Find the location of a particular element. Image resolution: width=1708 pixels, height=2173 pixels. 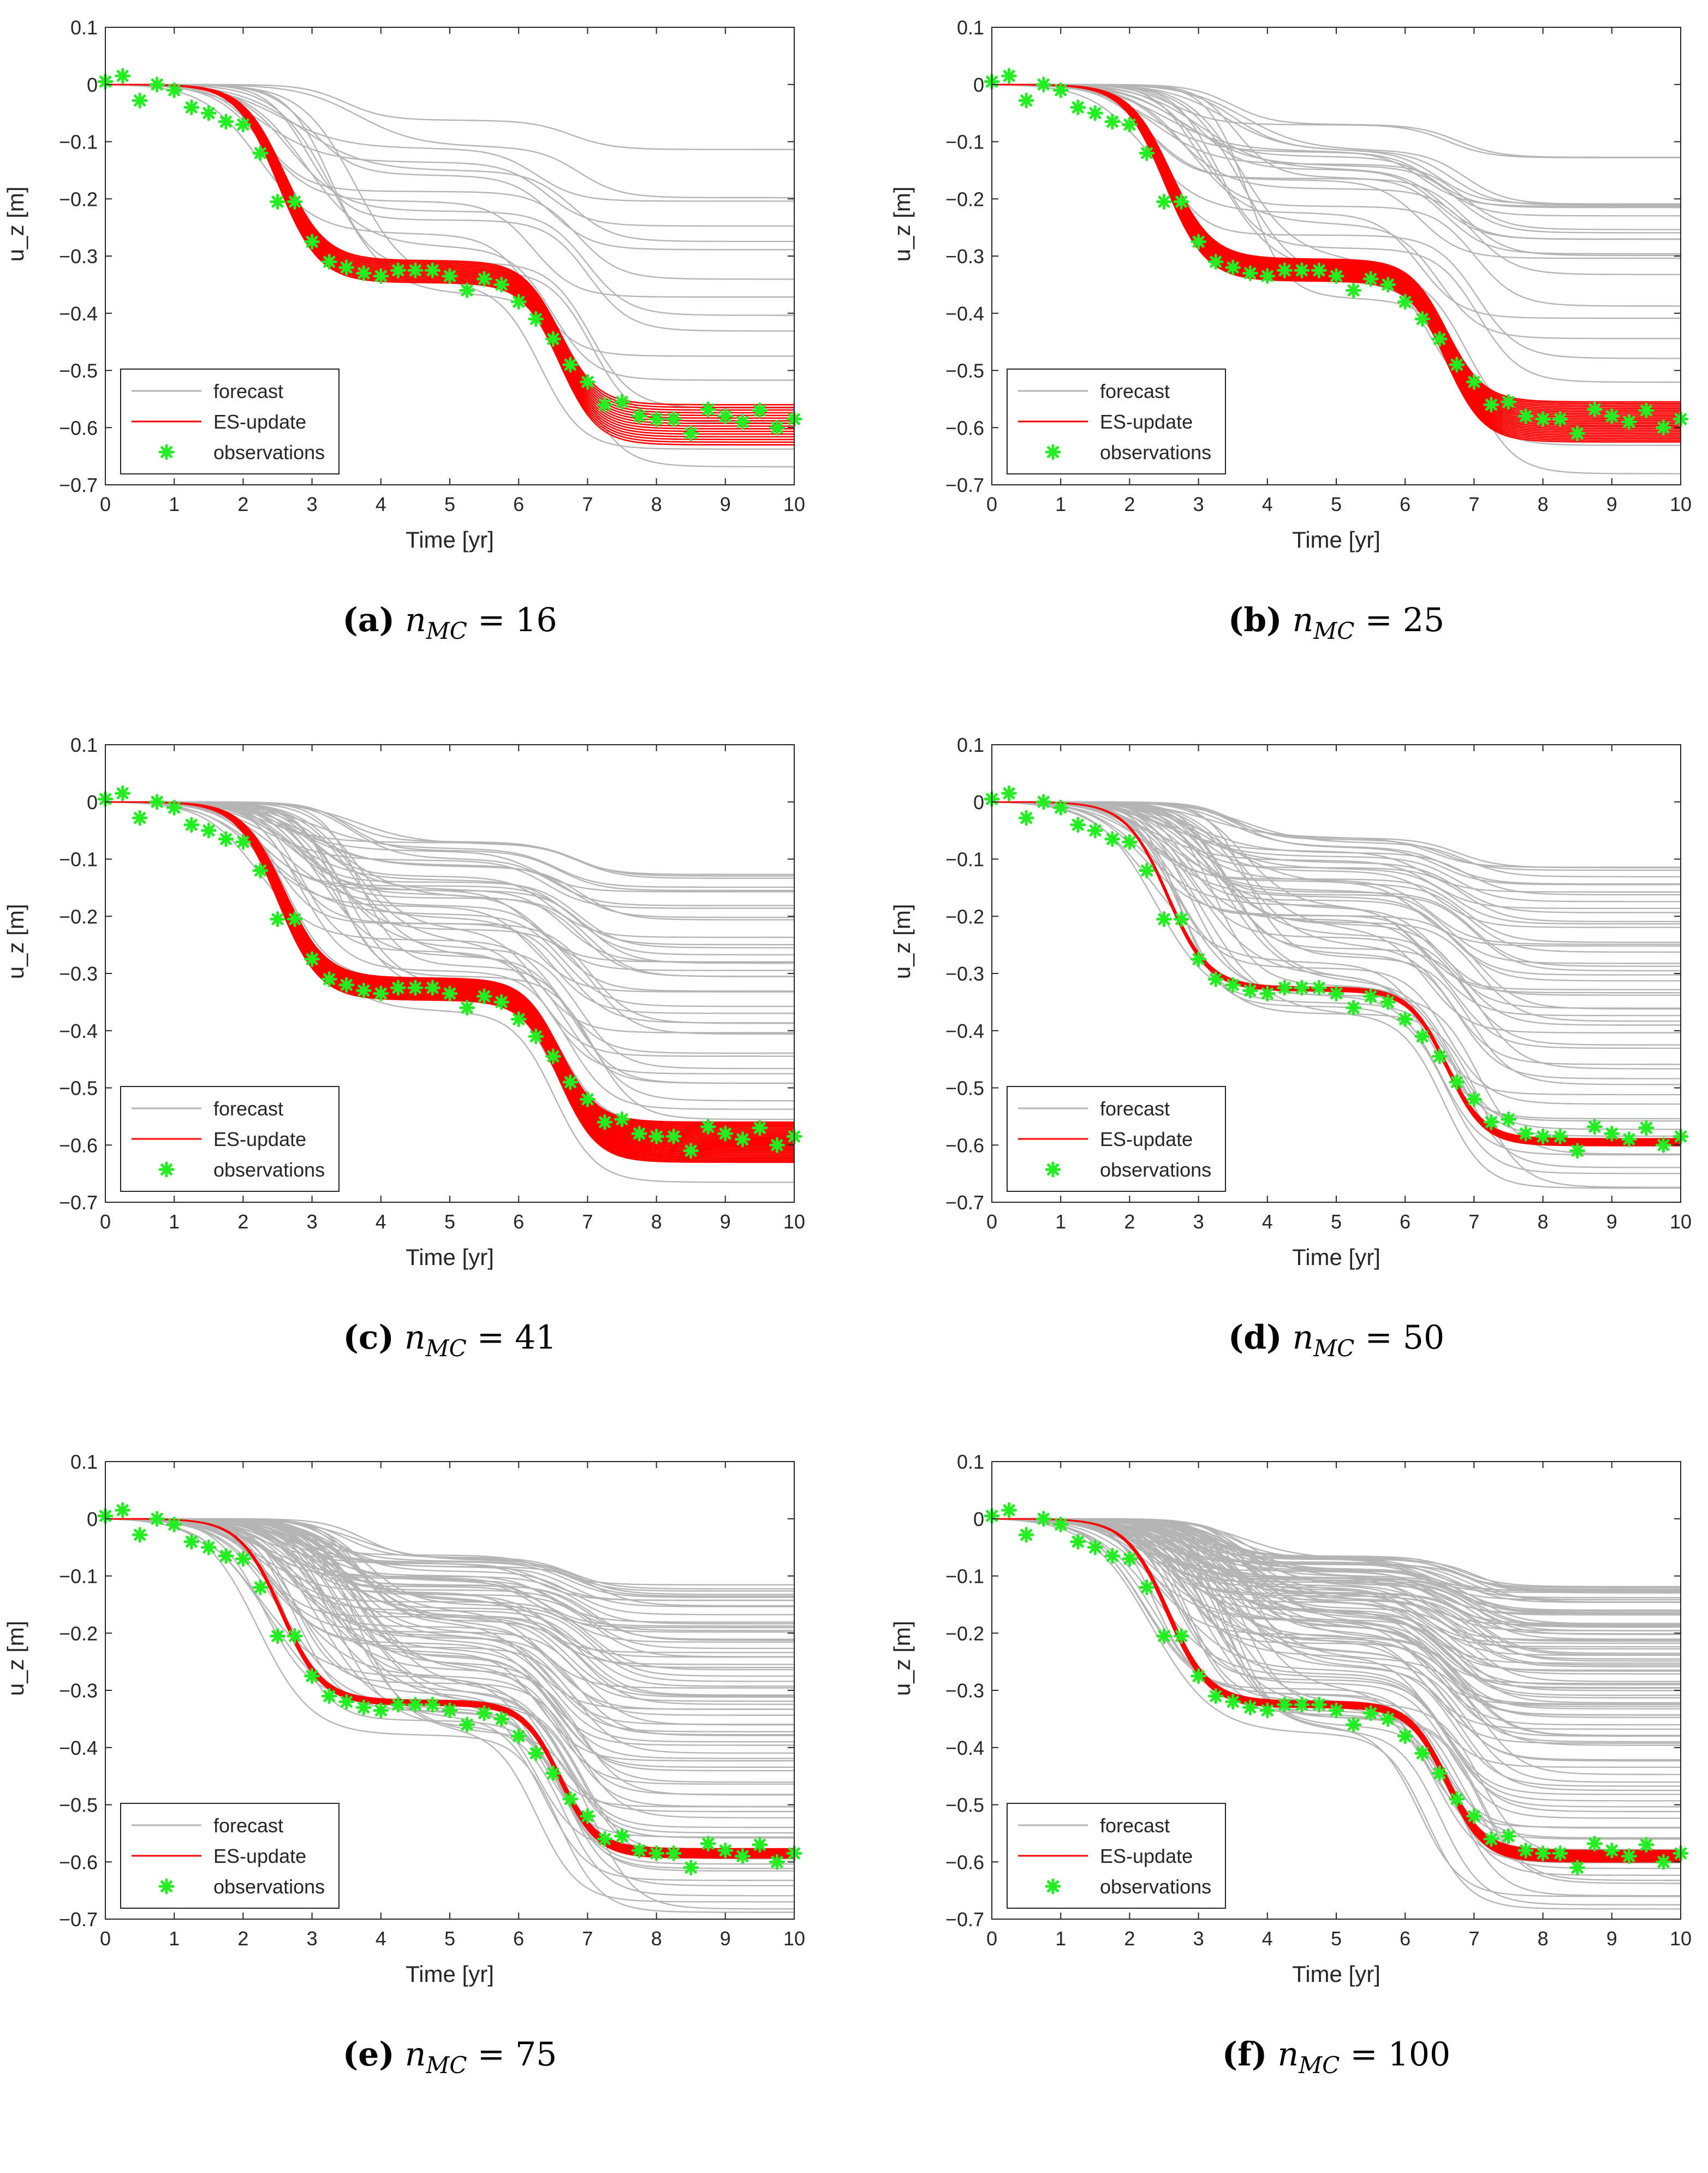

x-tick-label: 8 is located at coordinates (1544, 504).